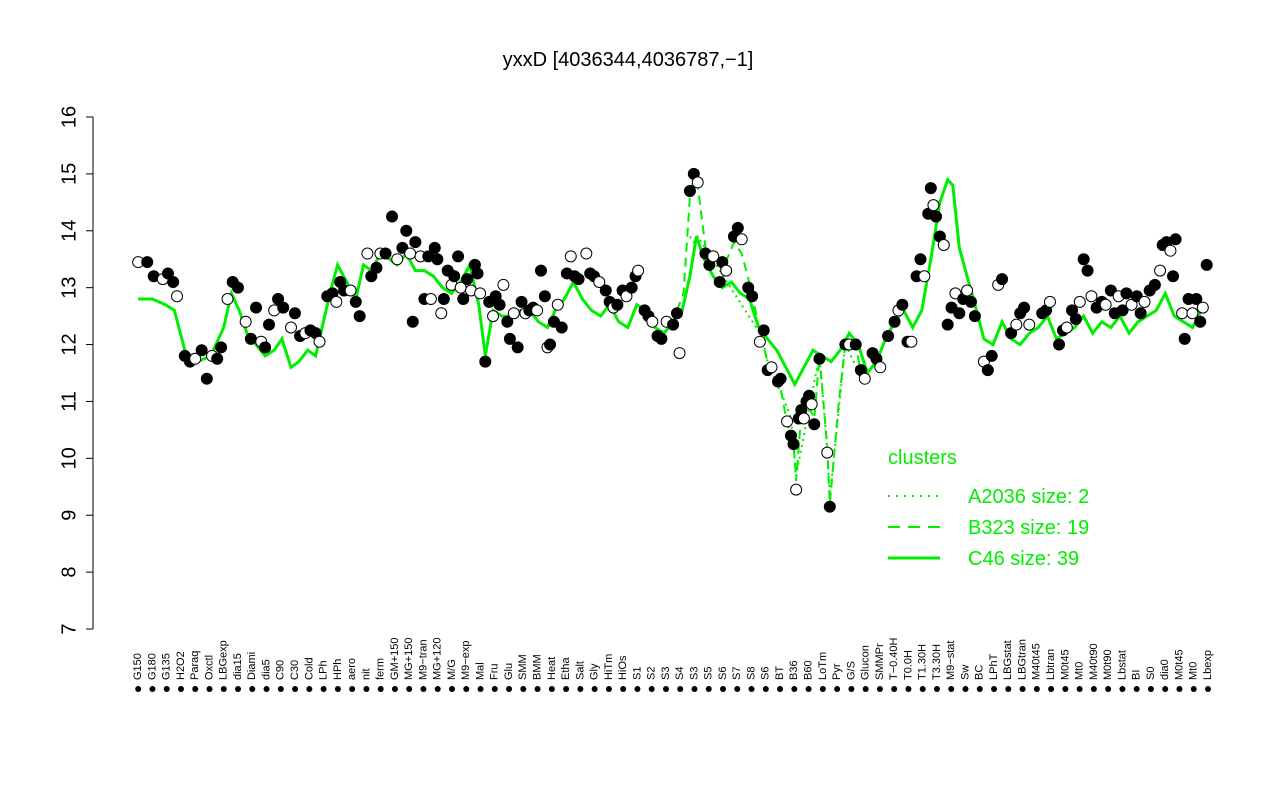  I want to click on x-tick-label: B36, so click(794, 670).